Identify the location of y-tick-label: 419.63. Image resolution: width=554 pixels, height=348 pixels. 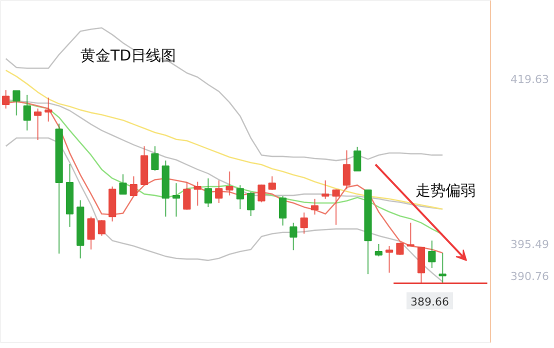
(529, 79).